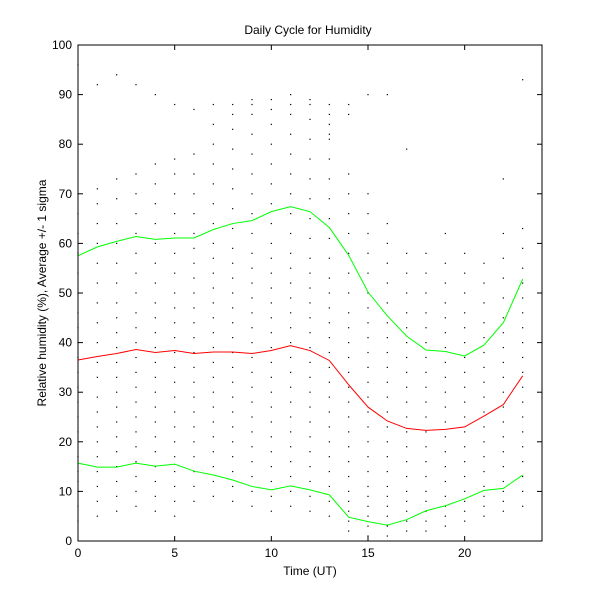 This screenshot has height=610, width=600. What do you see at coordinates (66, 392) in the screenshot?
I see `y-tick-label: 30` at bounding box center [66, 392].